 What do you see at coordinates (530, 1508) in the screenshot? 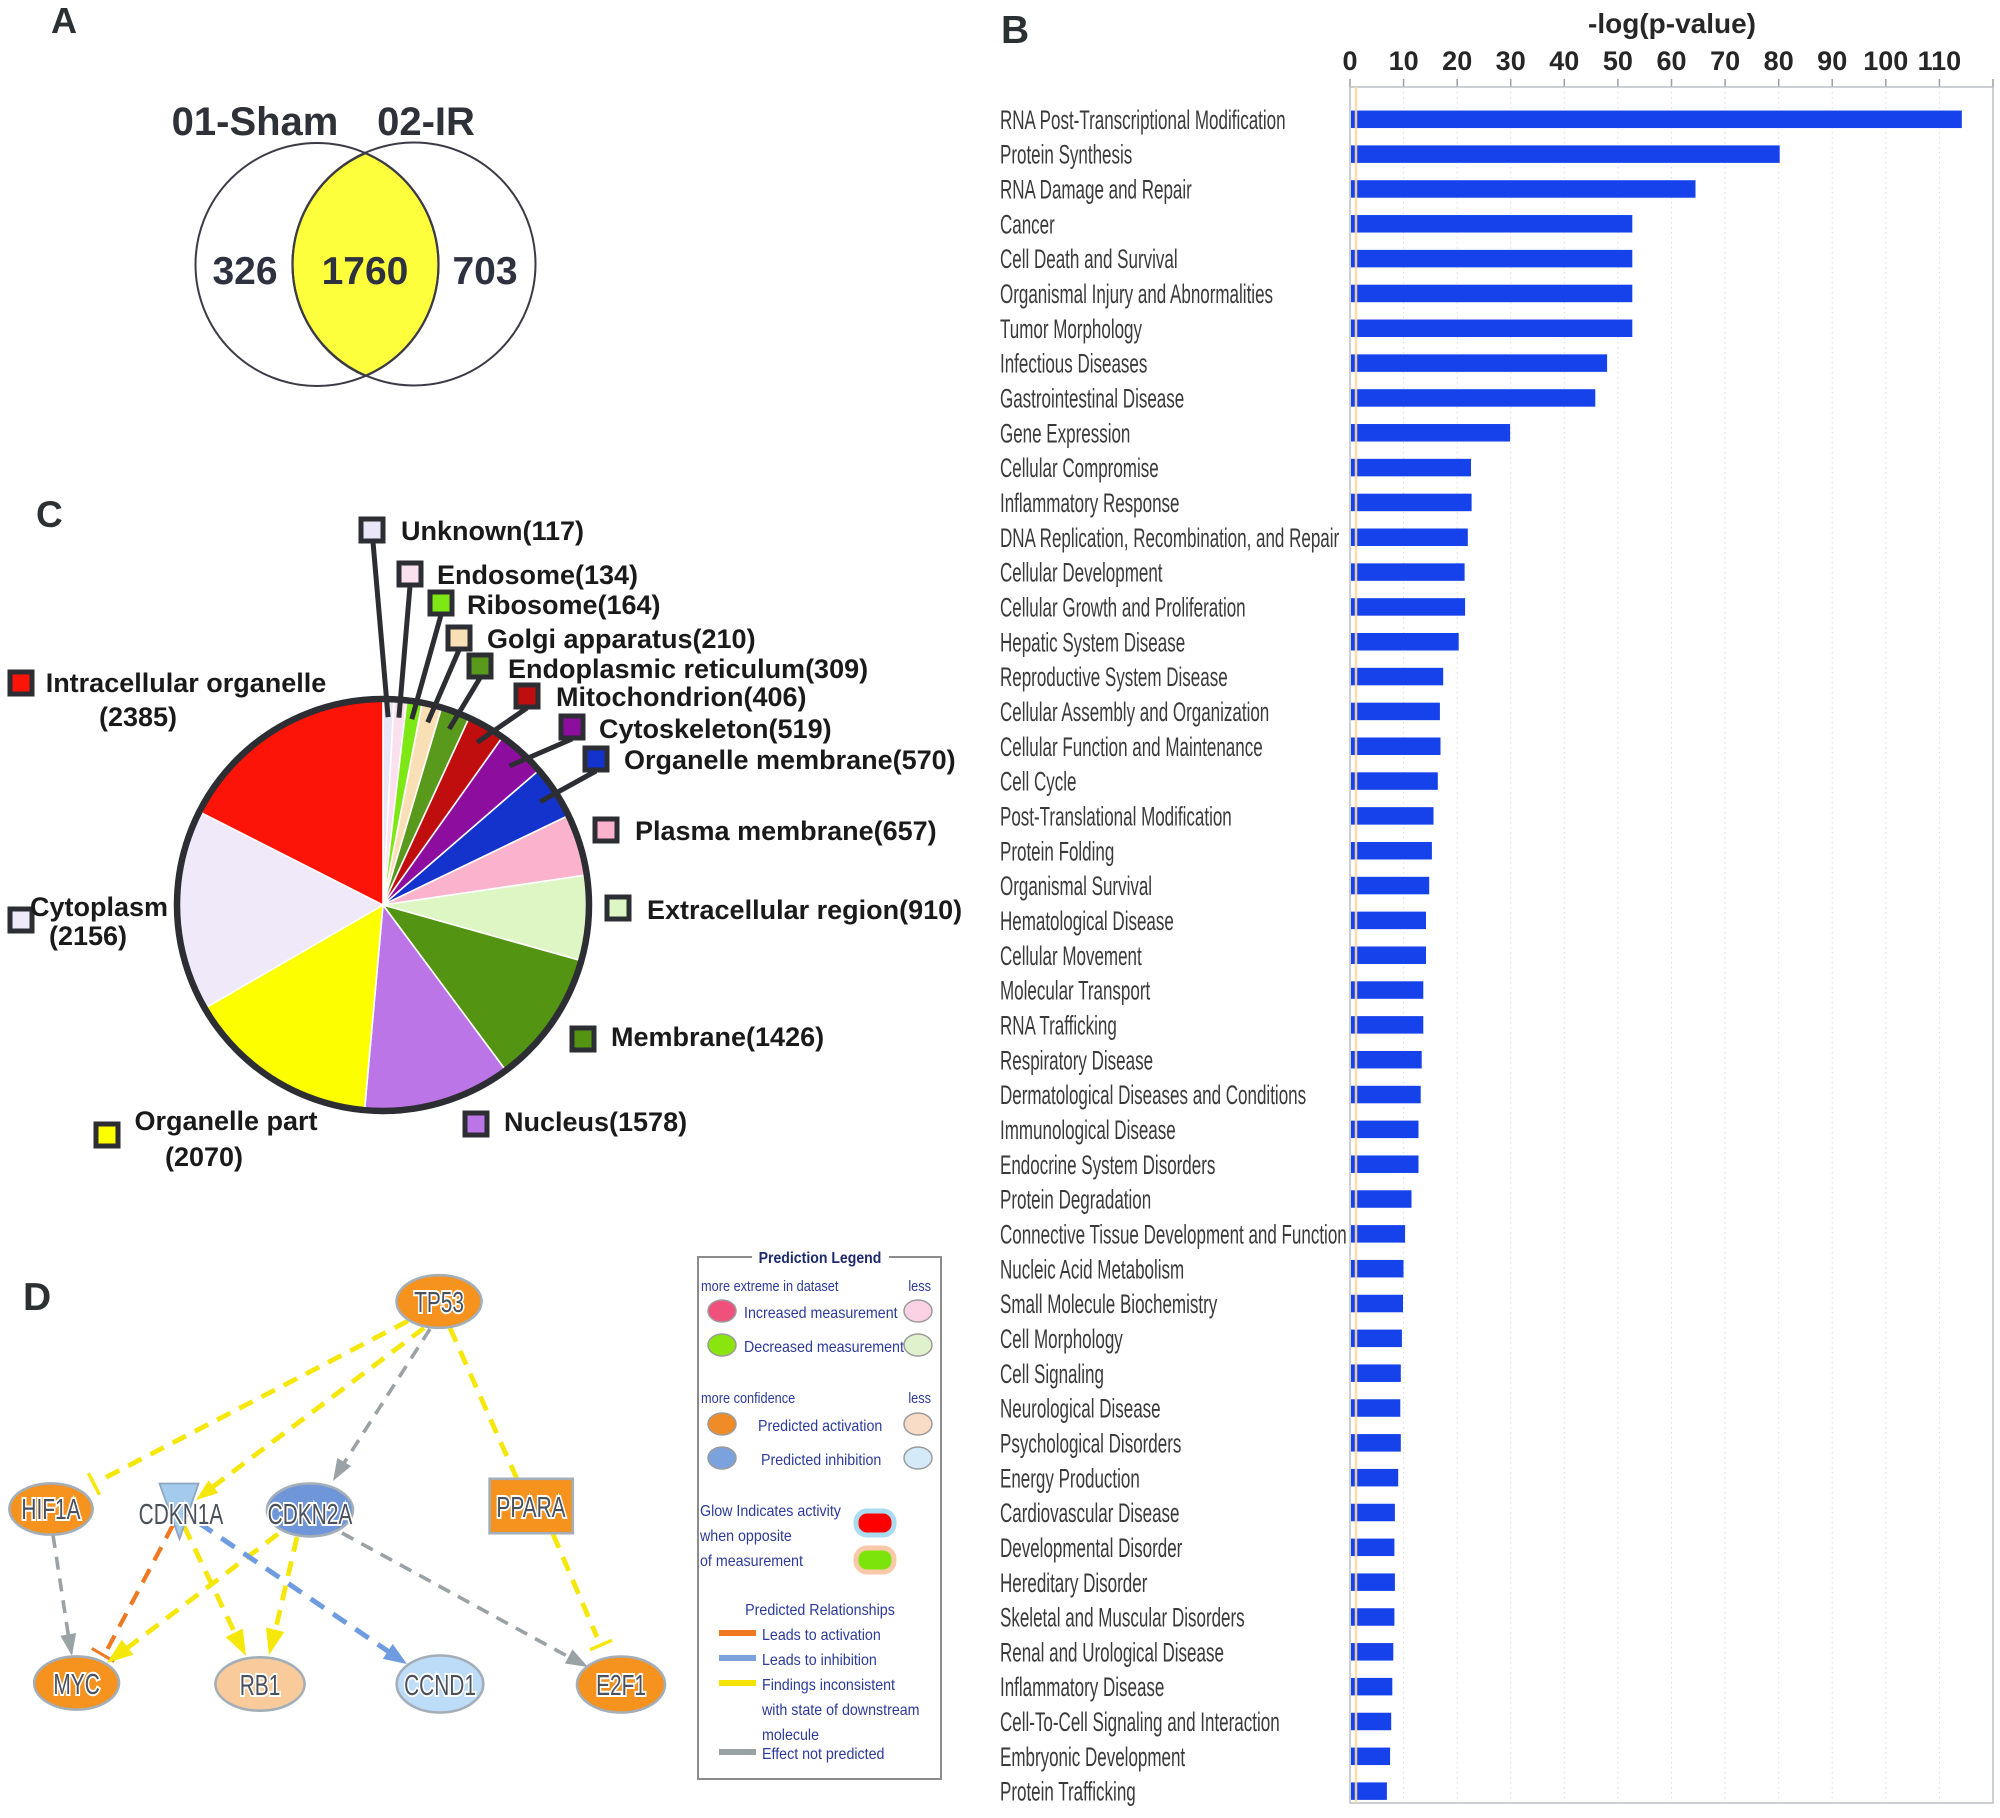
I see `svg-text: PPARA` at bounding box center [530, 1508].